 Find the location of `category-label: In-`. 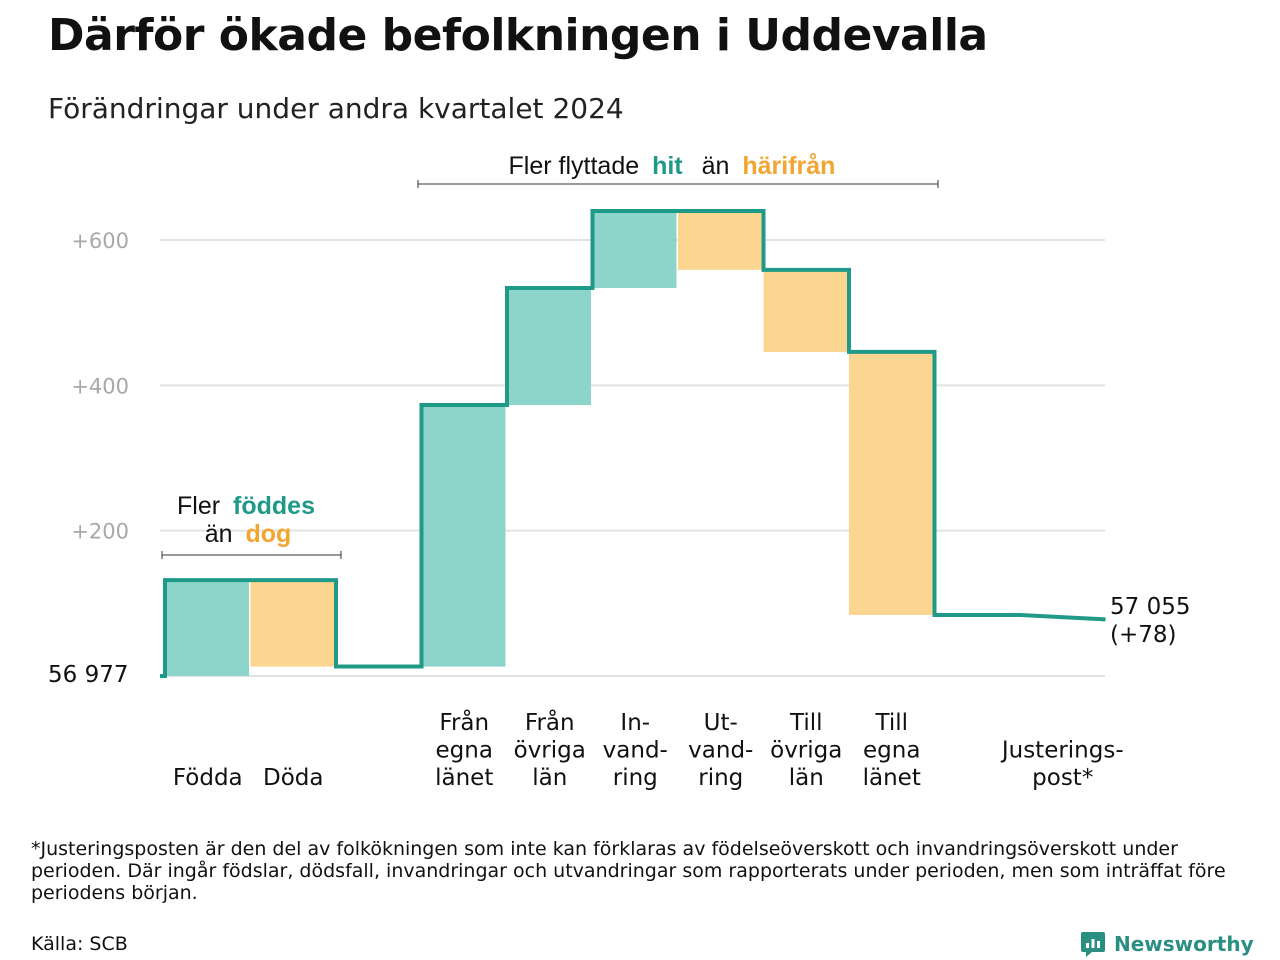

category-label: In- is located at coordinates (635, 723).